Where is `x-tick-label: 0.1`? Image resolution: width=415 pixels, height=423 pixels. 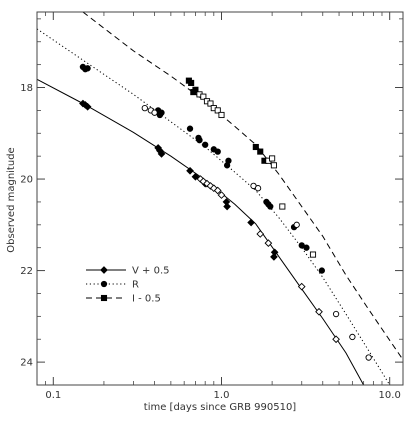 x-tick-label: 0.1 is located at coordinates (53, 395).